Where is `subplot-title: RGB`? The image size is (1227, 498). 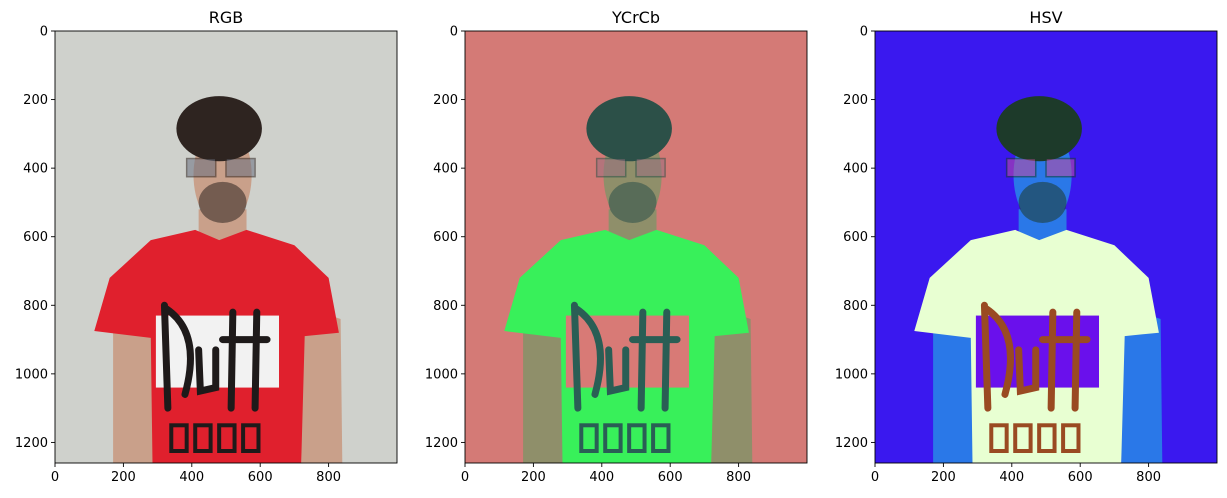
subplot-title: RGB is located at coordinates (226, 17).